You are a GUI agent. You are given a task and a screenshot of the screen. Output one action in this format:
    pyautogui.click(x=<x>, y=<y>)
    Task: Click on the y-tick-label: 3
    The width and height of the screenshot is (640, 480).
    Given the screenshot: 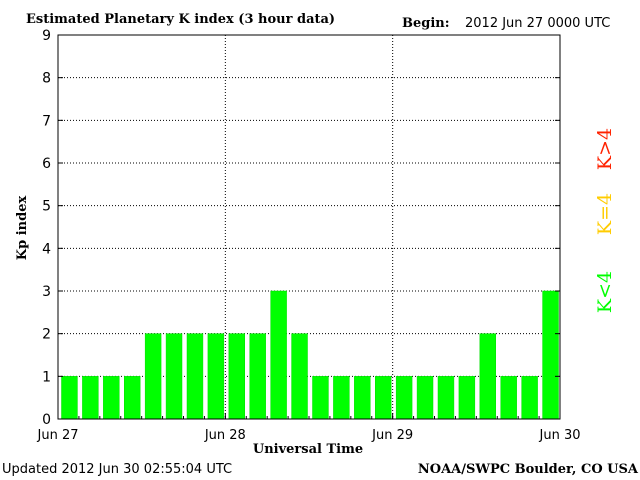 What is the action you would take?
    pyautogui.click(x=46, y=292)
    